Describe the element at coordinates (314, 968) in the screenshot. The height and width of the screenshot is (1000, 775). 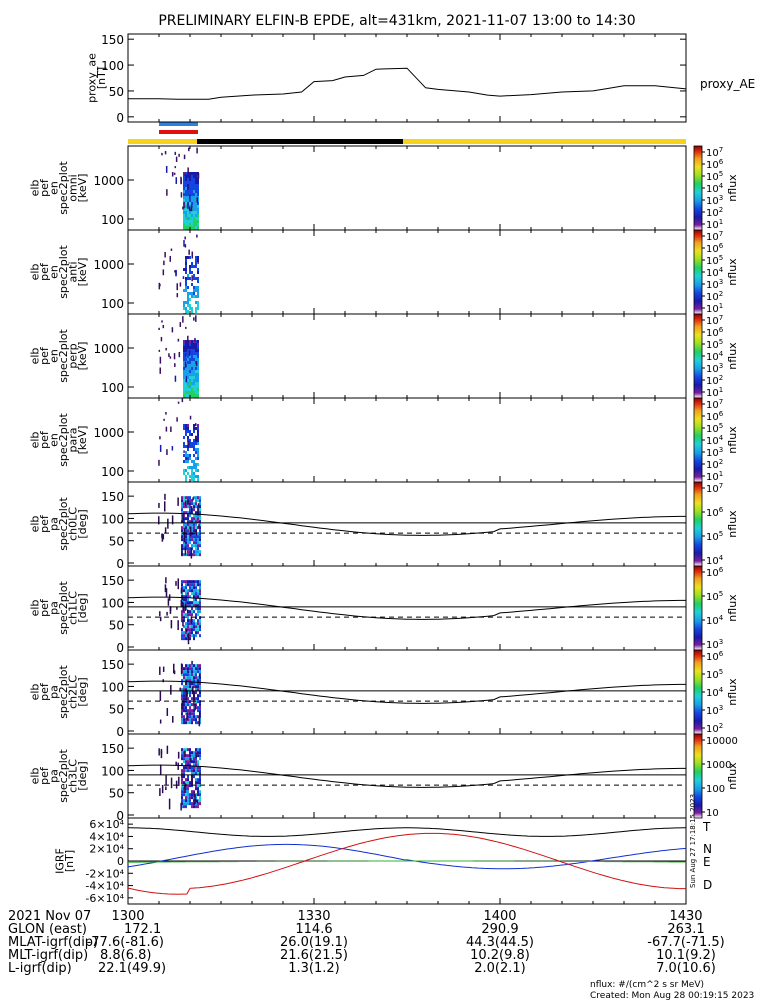
I see `l-1330: 1.3(1.2)` at that location.